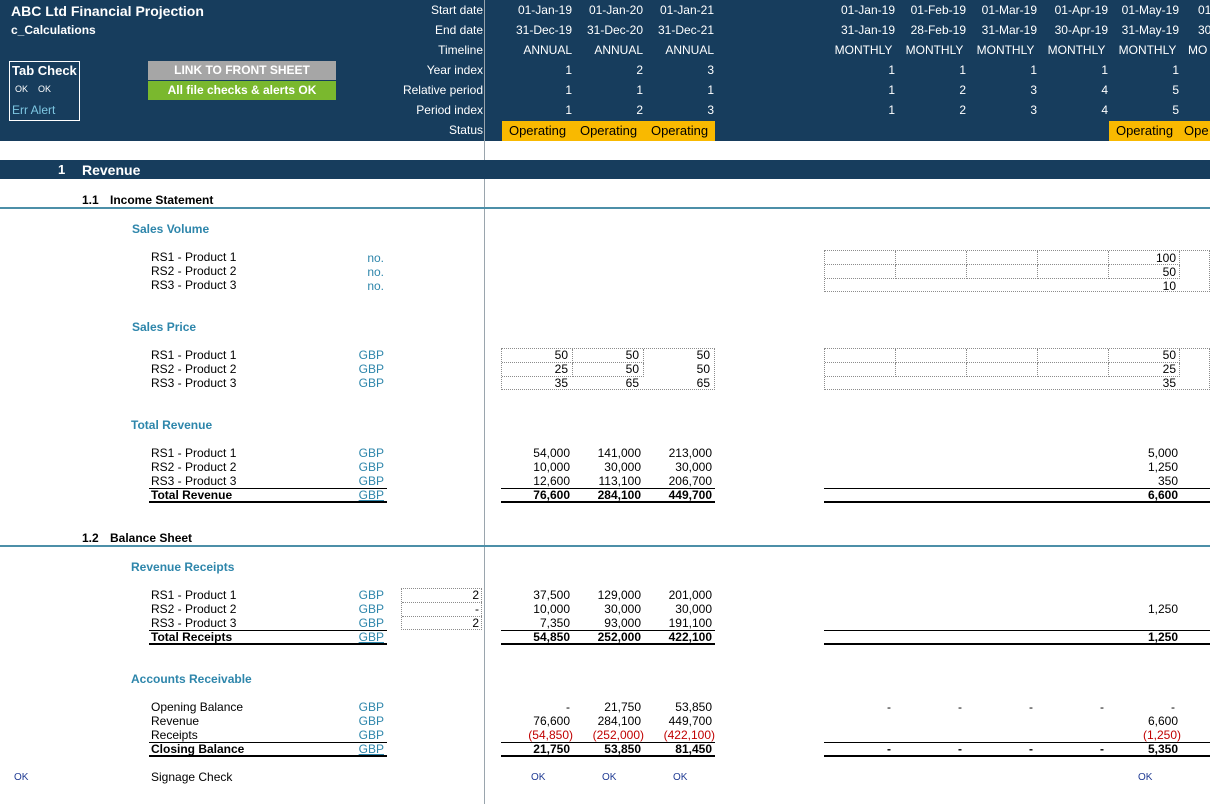 The width and height of the screenshot is (1210, 804). Describe the element at coordinates (693, 749) in the screenshot. I see `ar-total-a3: 81,450` at that location.